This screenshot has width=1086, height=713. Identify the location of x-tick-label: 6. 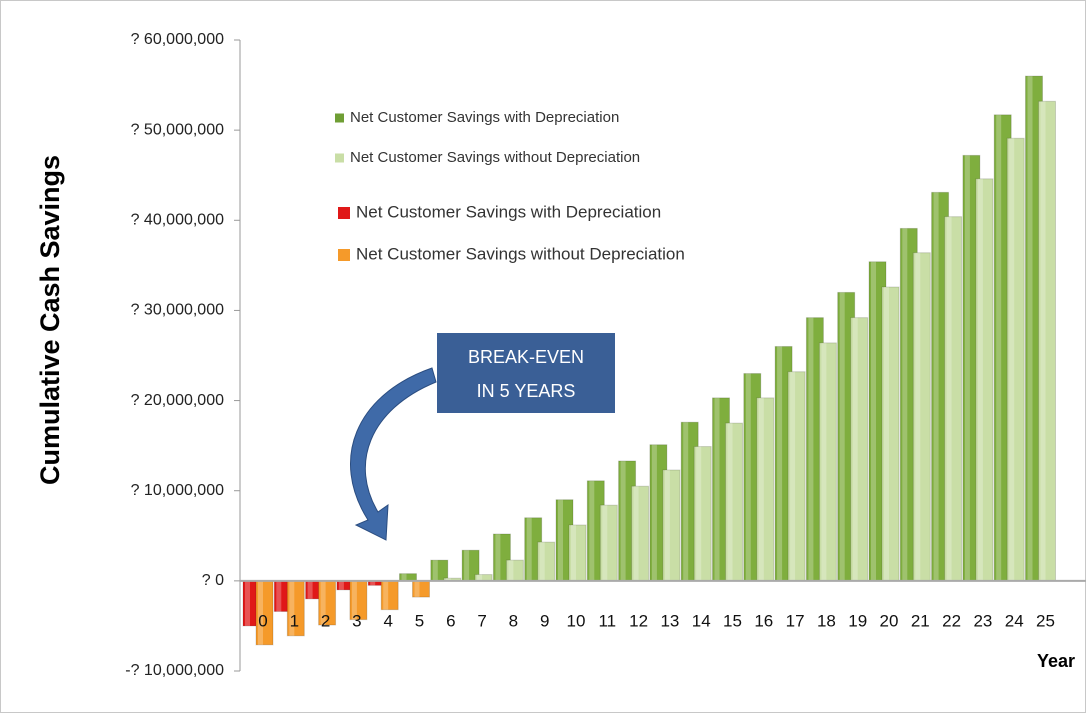
(450, 620).